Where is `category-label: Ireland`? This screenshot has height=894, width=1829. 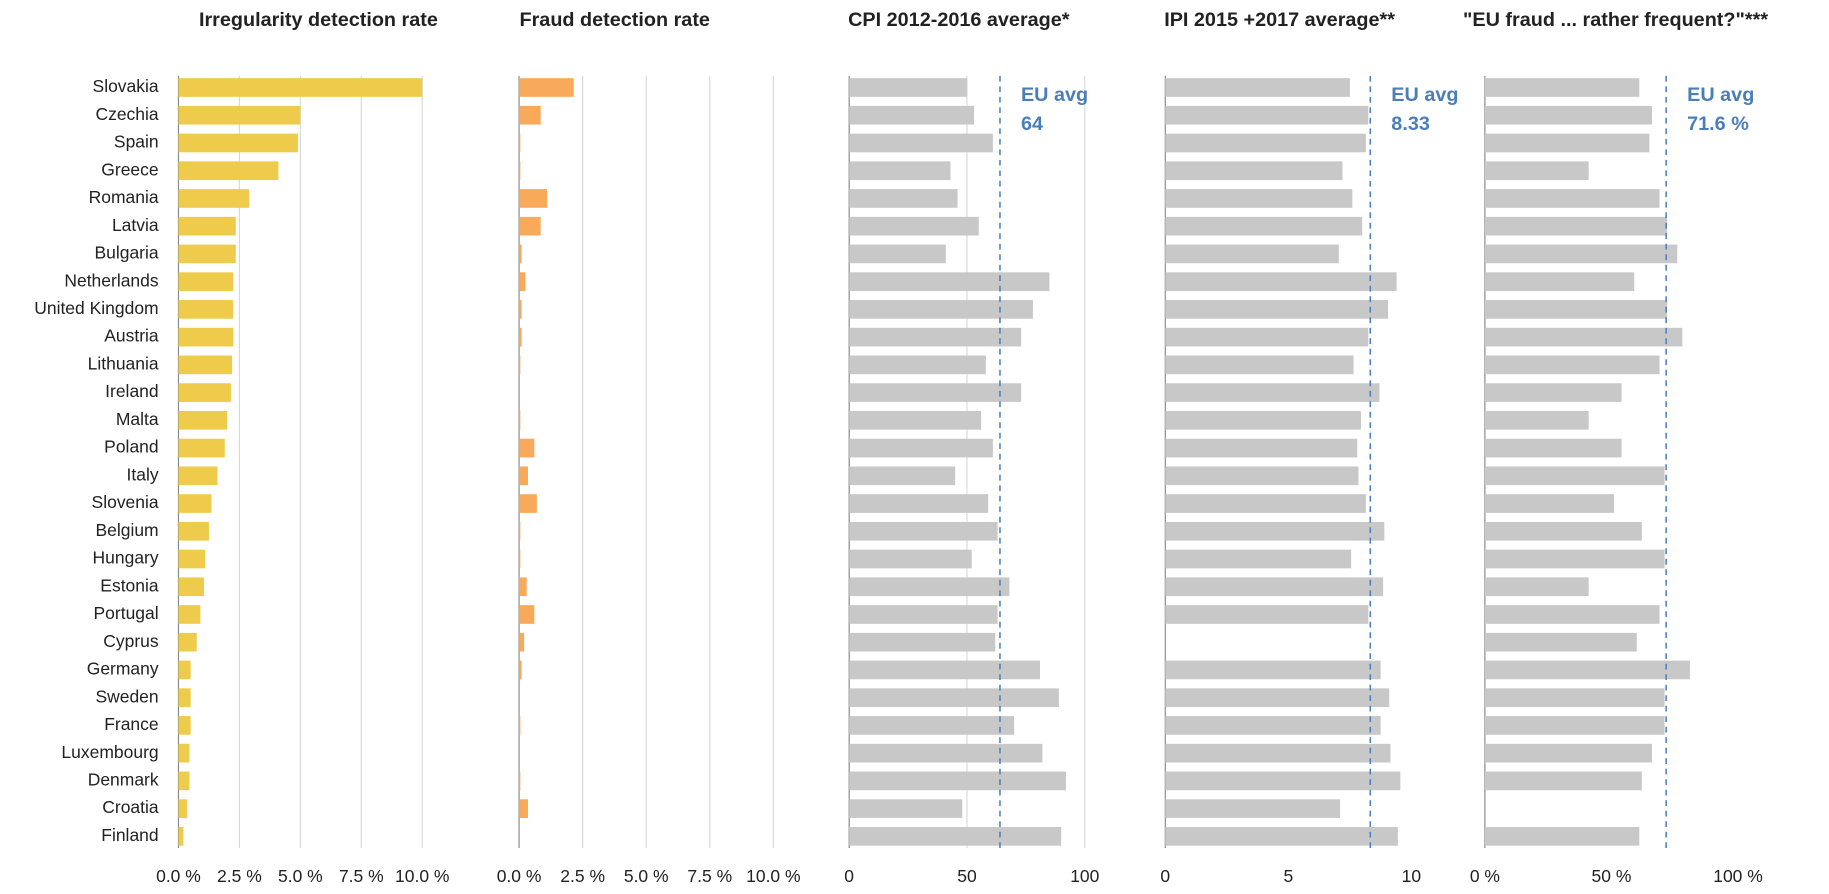
category-label: Ireland is located at coordinates (131, 391).